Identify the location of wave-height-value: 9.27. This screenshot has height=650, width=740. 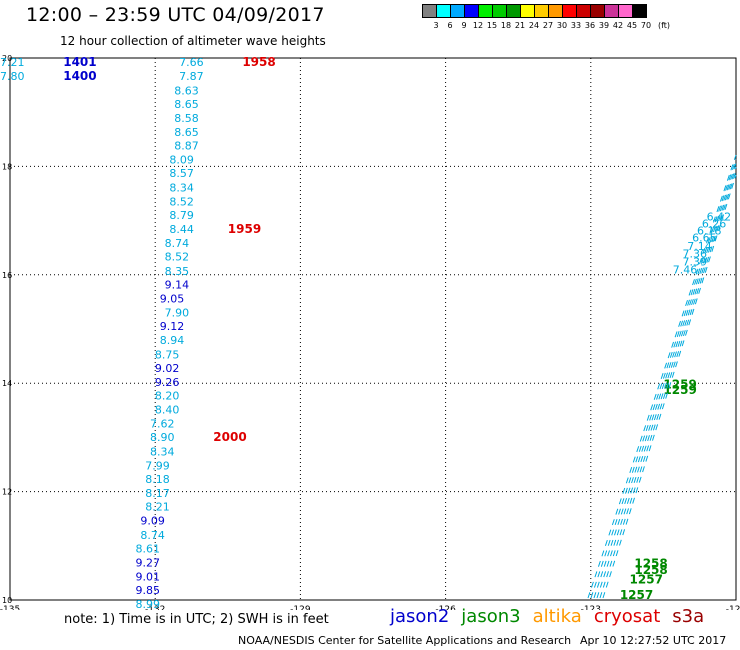
(148, 562).